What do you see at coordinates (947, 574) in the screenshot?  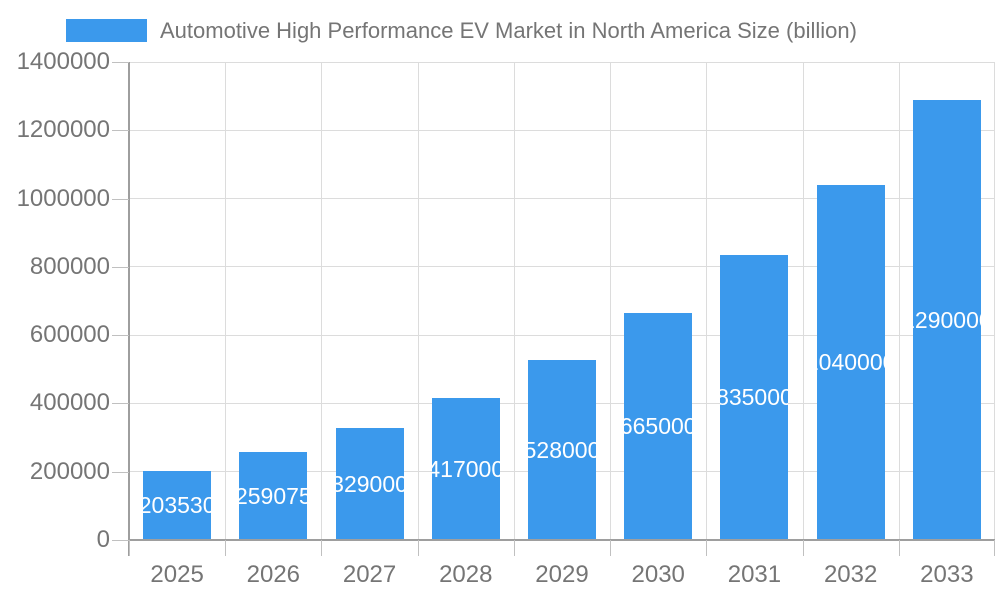 I see `x-axis-tick-label: 2033` at bounding box center [947, 574].